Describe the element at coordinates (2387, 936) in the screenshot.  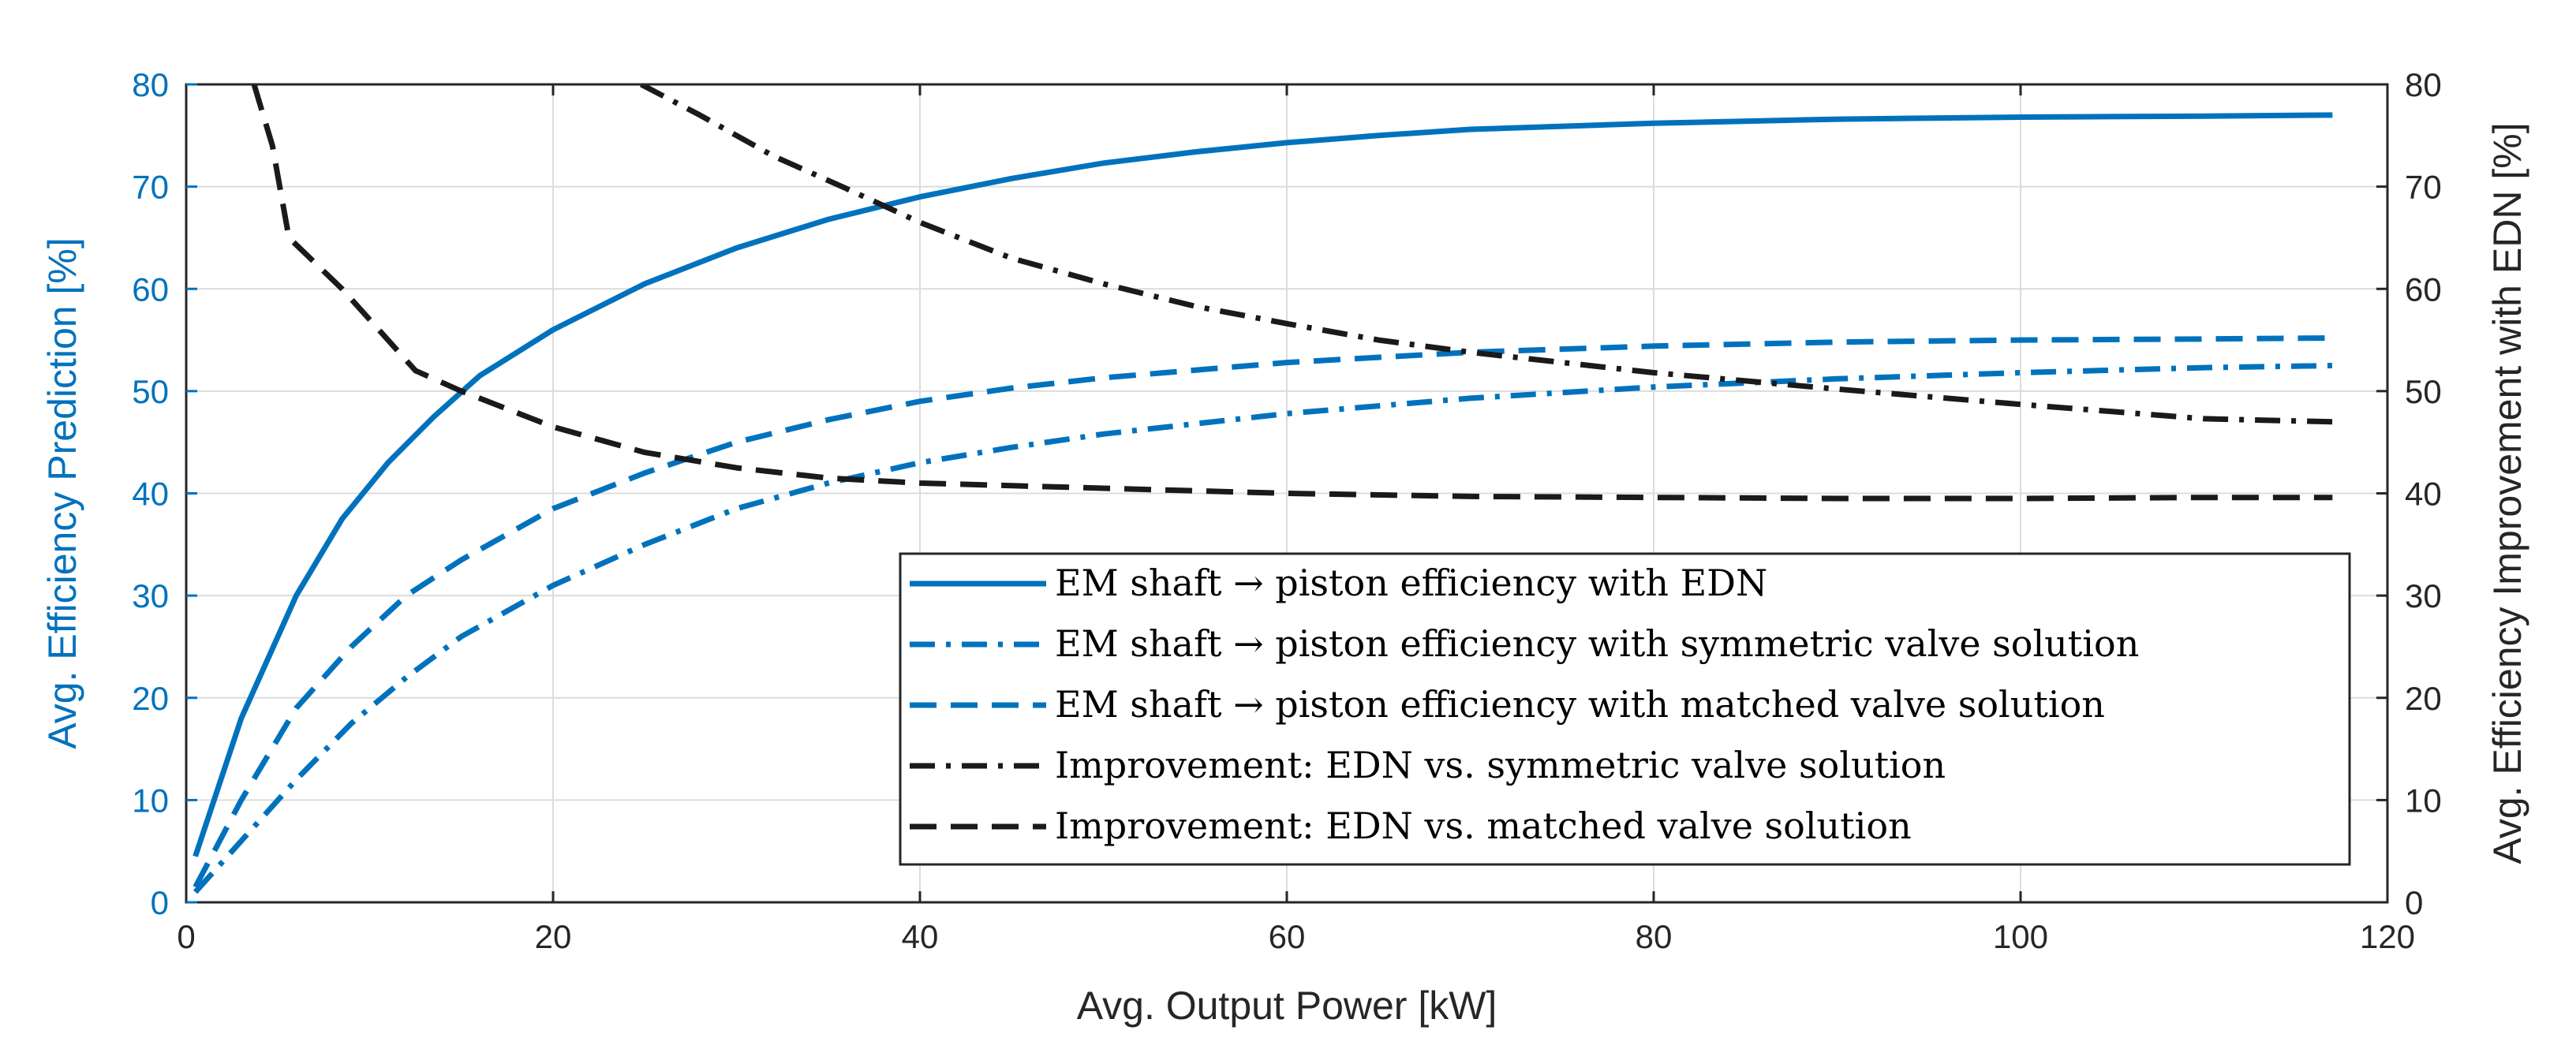
I see `x-tick-label: 120` at that location.